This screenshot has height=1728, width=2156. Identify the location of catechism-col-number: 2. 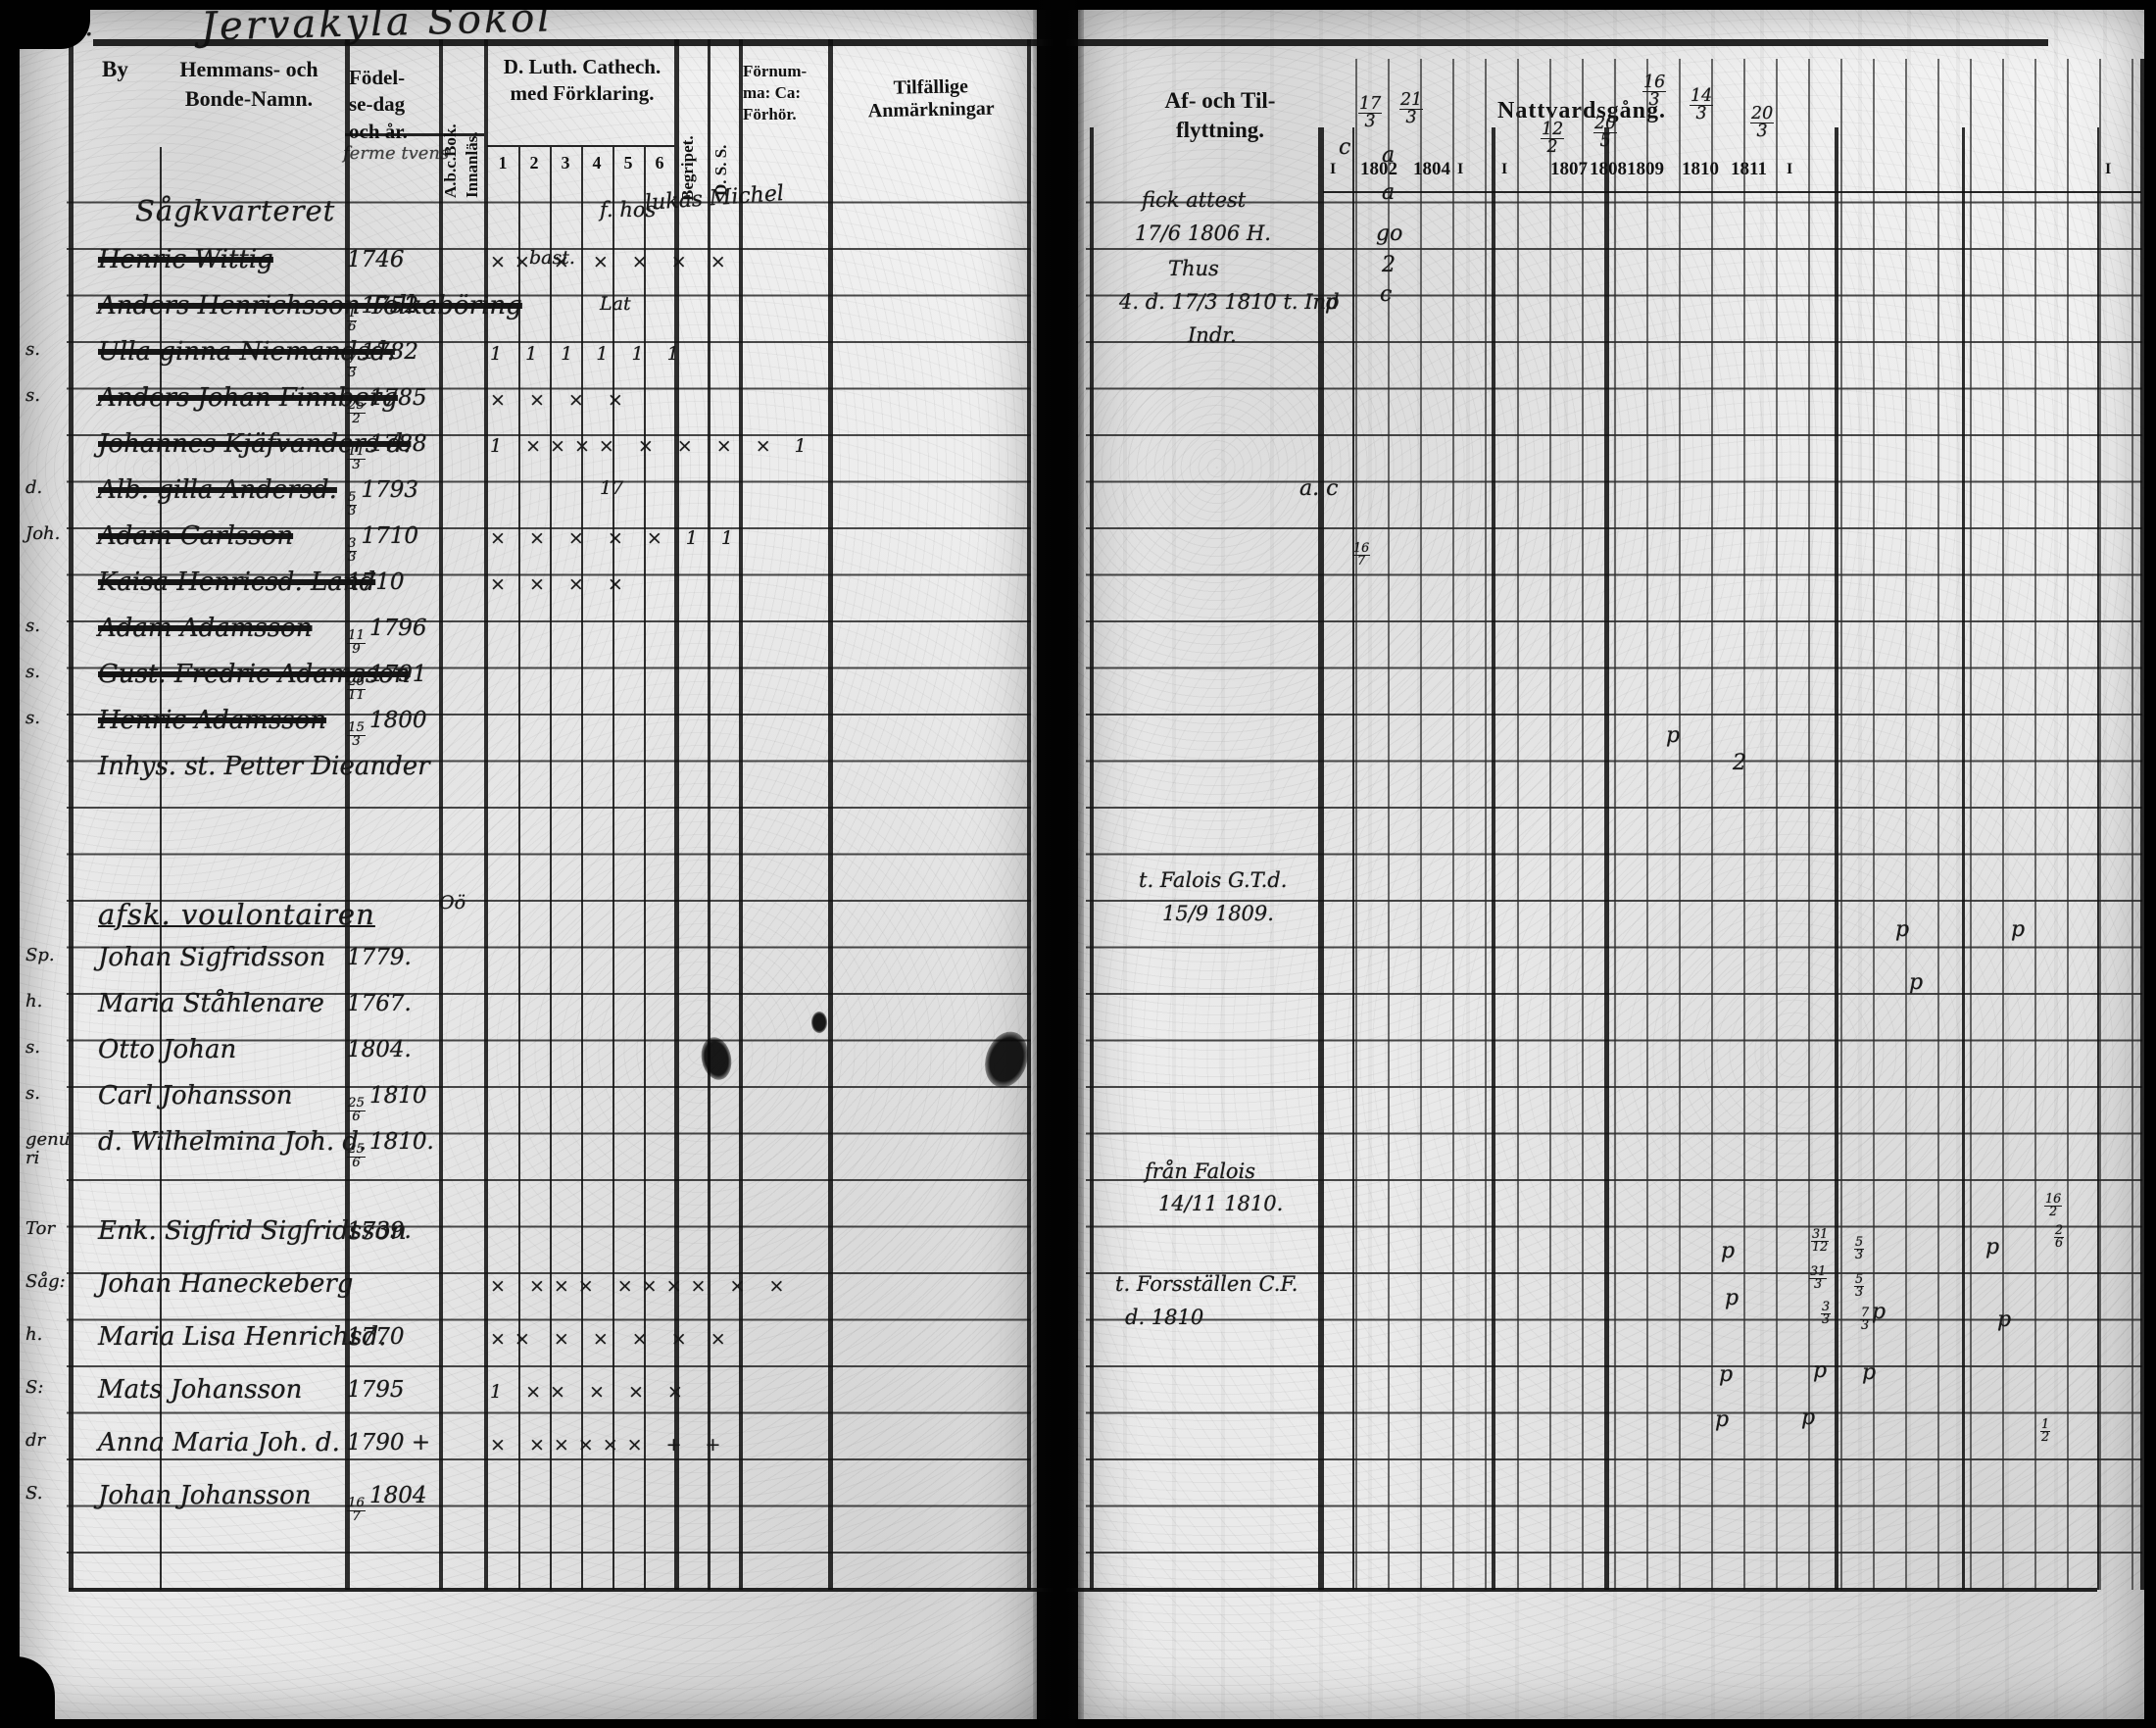
(534, 163).